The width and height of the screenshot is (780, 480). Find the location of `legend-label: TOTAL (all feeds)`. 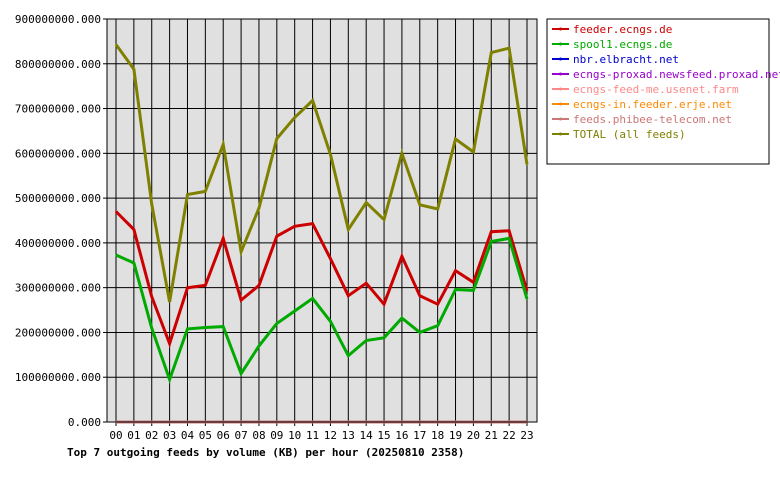

legend-label: TOTAL (all feeds) is located at coordinates (629, 134).